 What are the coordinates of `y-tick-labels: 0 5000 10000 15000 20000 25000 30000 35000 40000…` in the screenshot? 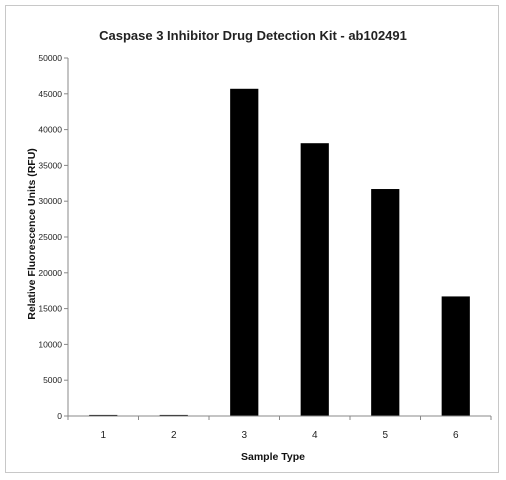 It's located at (50, 237).